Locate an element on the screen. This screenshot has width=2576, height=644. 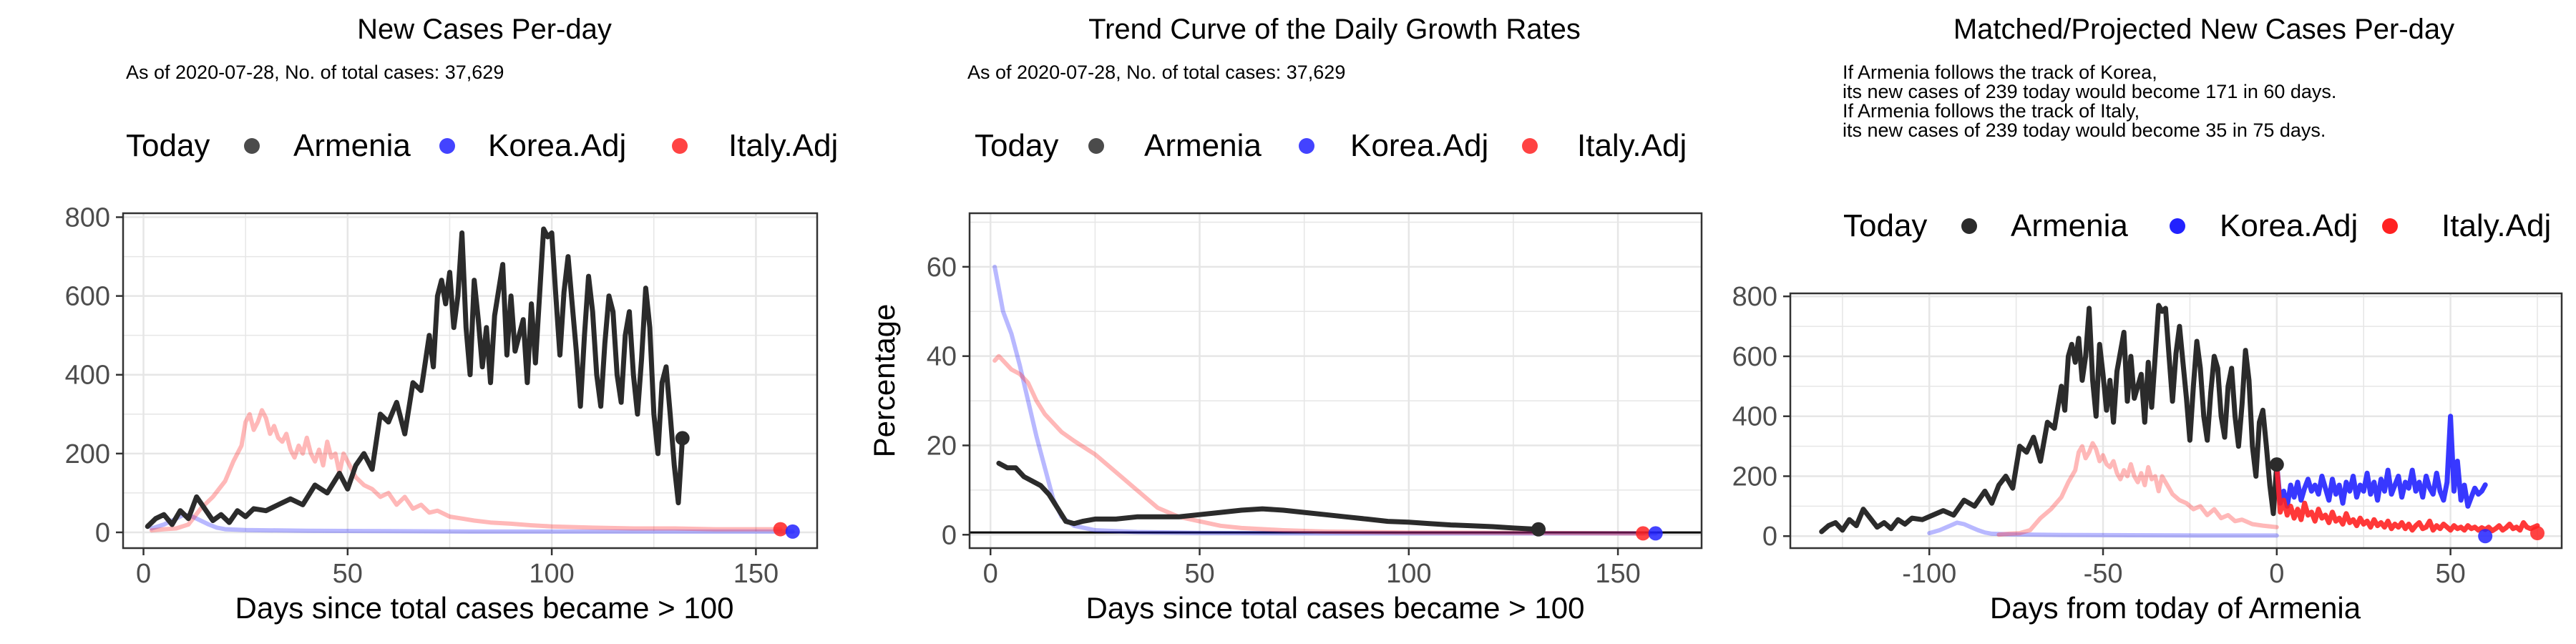
y-axis-label: Percentage is located at coordinates (884, 381).